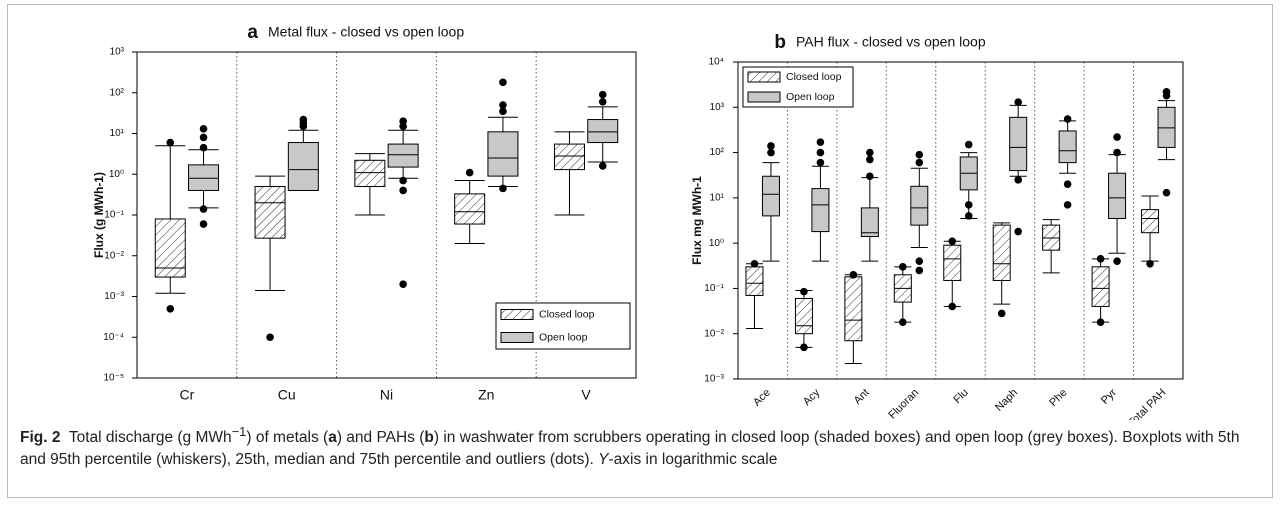 This screenshot has height=507, width=1282. I want to click on x-tick-label: Phe, so click(1058, 398).